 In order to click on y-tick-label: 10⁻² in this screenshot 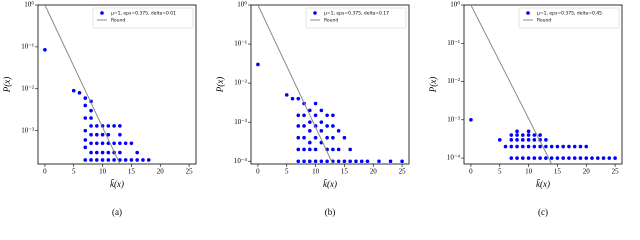, I will do `click(240, 83)`.